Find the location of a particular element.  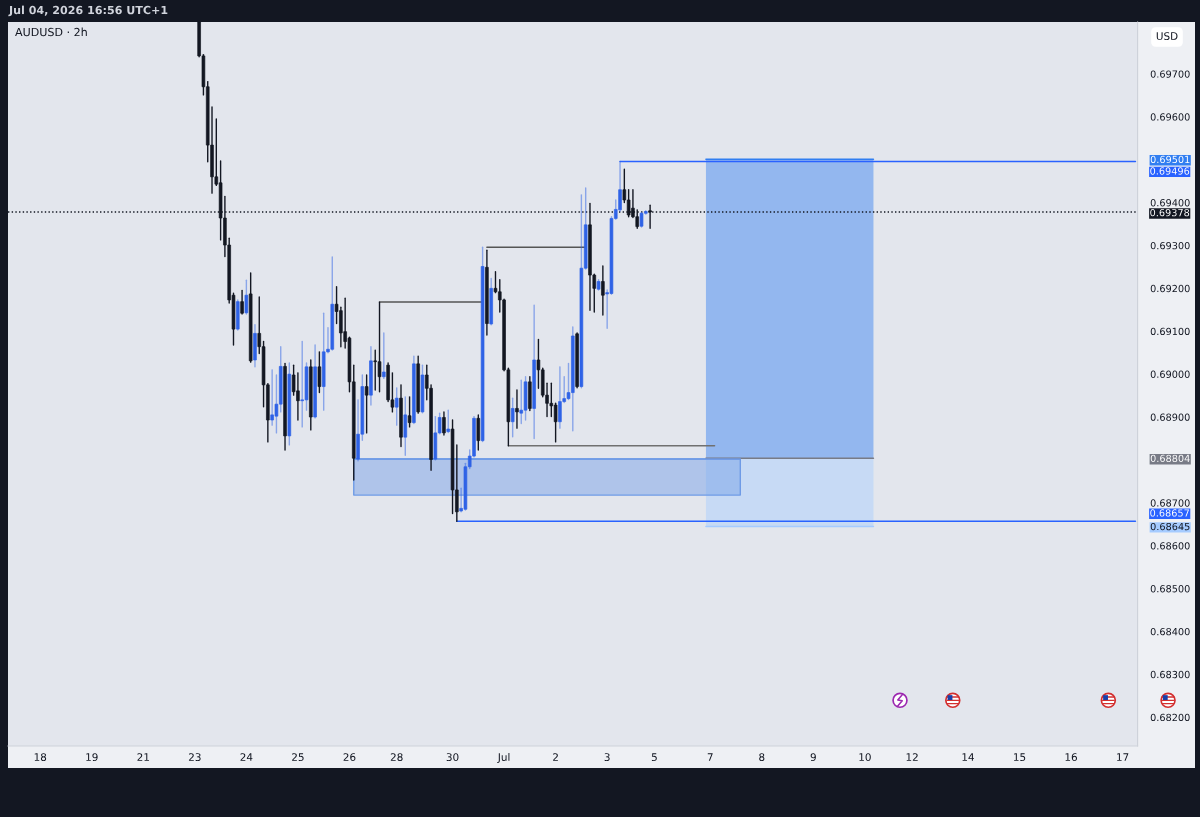

y-tick-label: 0.69501 is located at coordinates (1170, 159).